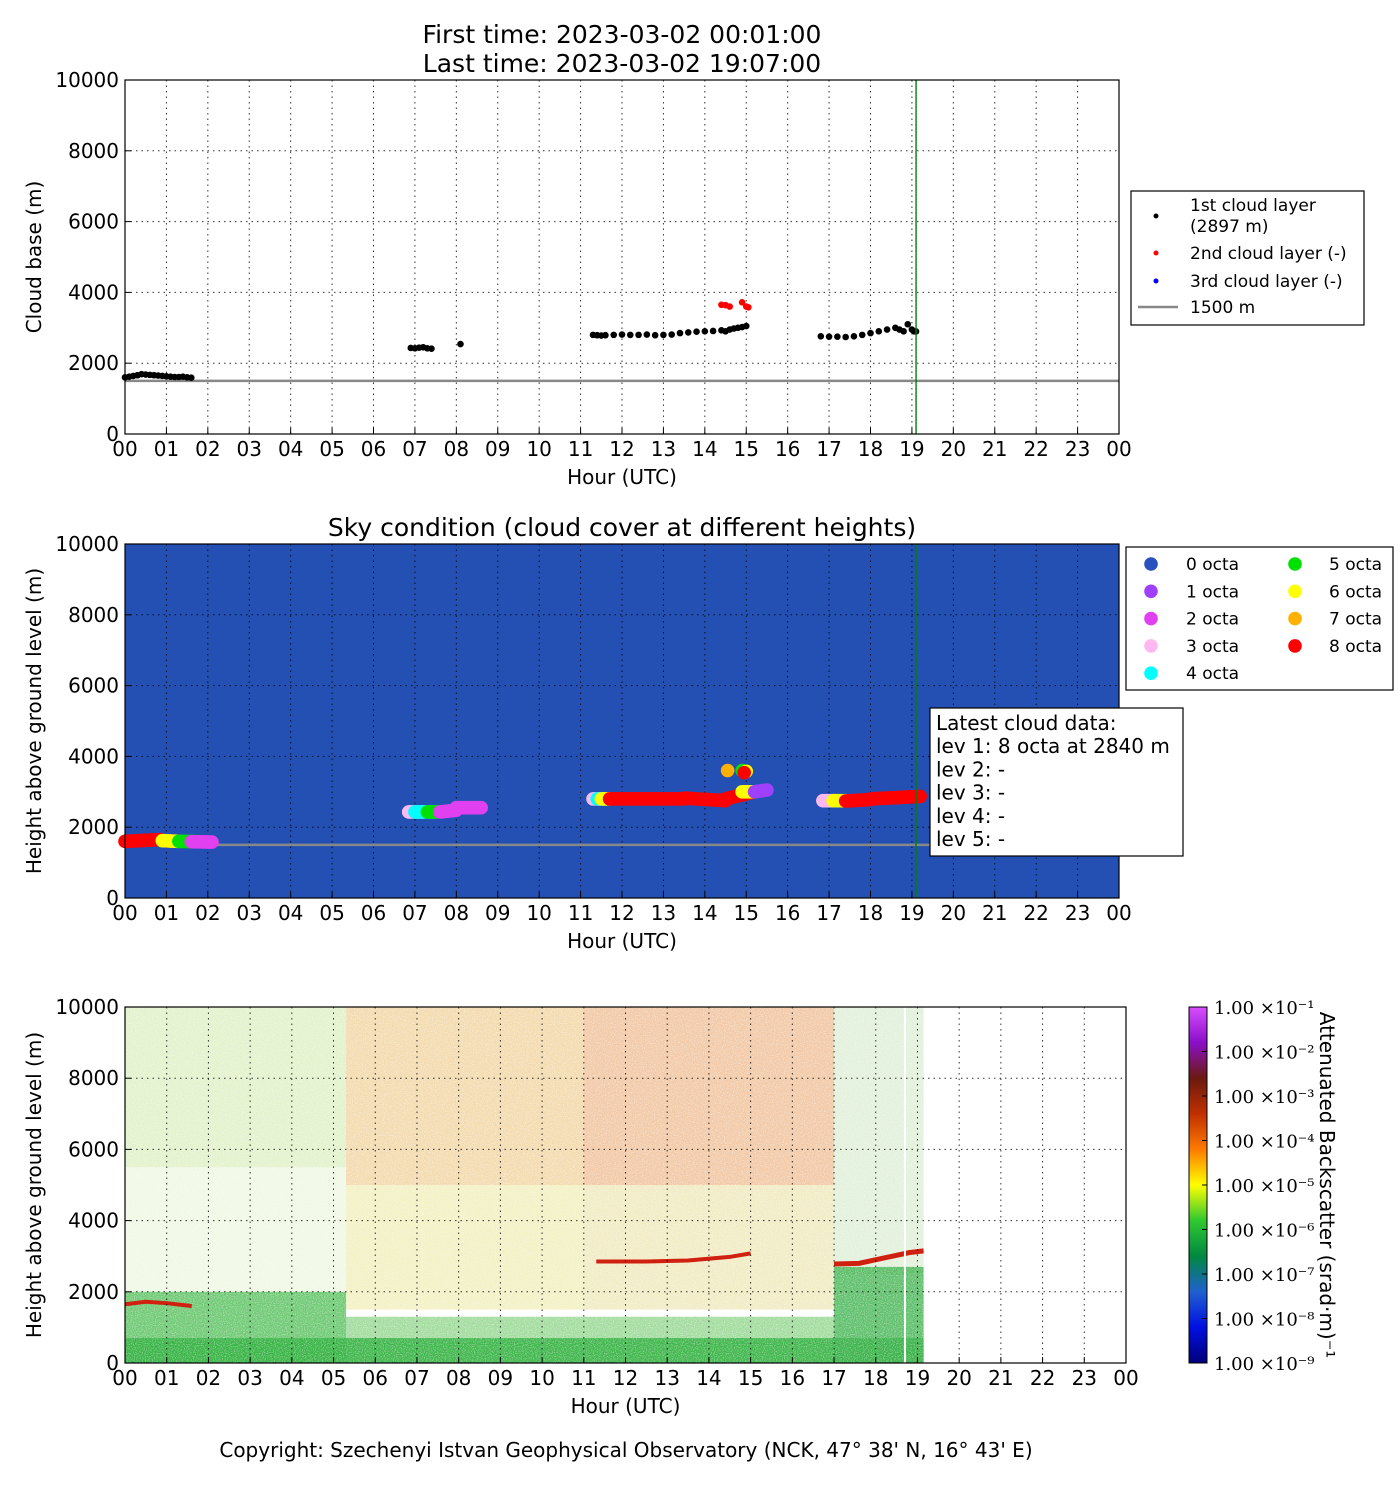  What do you see at coordinates (1355, 565) in the screenshot?
I see `legend-label-octa-5: 5 octa` at bounding box center [1355, 565].